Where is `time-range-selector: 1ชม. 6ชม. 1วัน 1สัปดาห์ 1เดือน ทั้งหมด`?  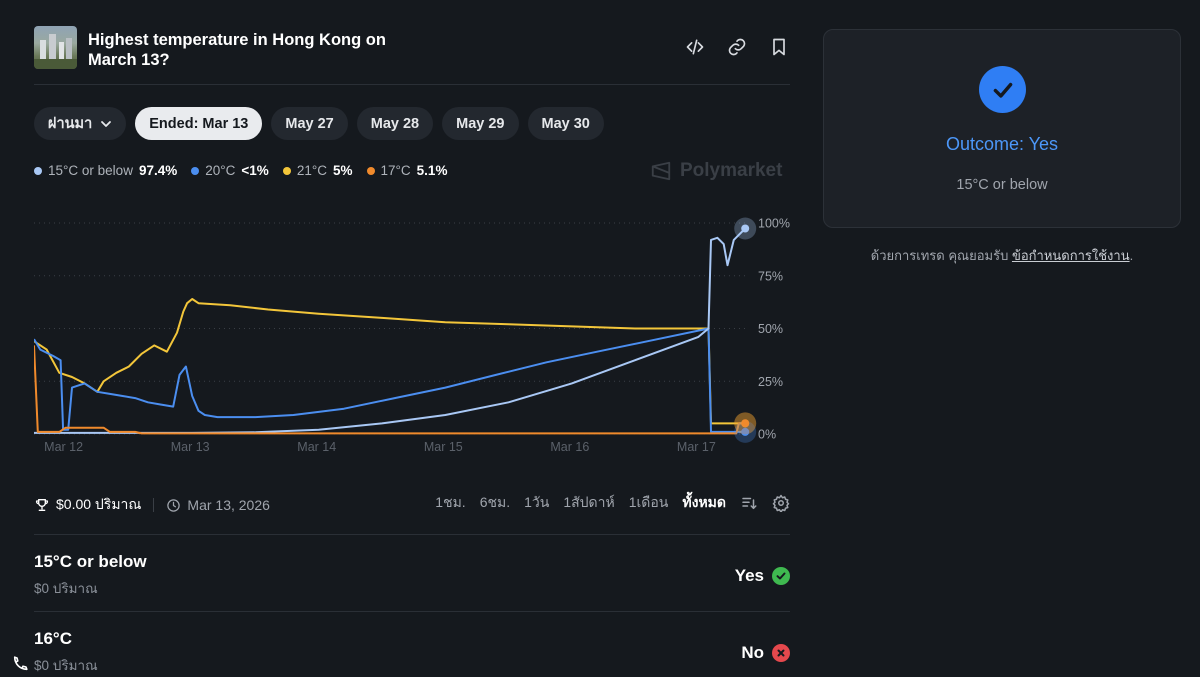
time-range-selector: 1ชม. 6ชม. 1วัน 1สัปดาห์ 1เดือน ทั้งหมด is located at coordinates (612, 503).